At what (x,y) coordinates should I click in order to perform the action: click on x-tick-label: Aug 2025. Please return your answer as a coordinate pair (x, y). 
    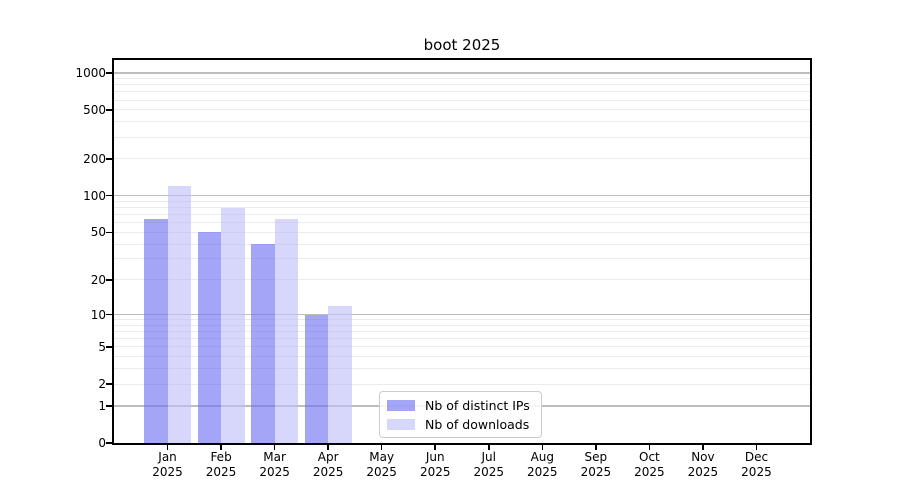
    Looking at the image, I should click on (542, 465).